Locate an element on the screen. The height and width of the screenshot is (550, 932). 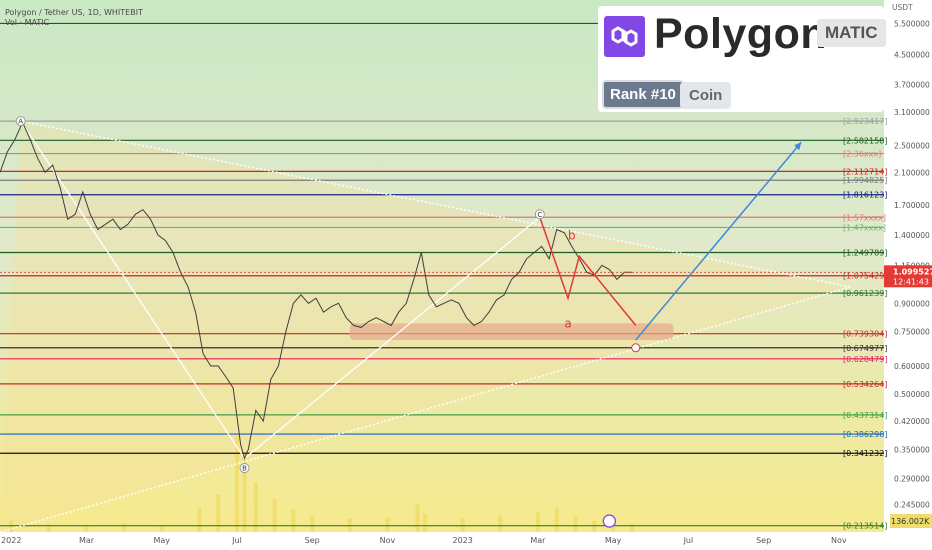
brand-card: Polygon MATIC Rank #10 Coin is located at coordinates (742, 59).